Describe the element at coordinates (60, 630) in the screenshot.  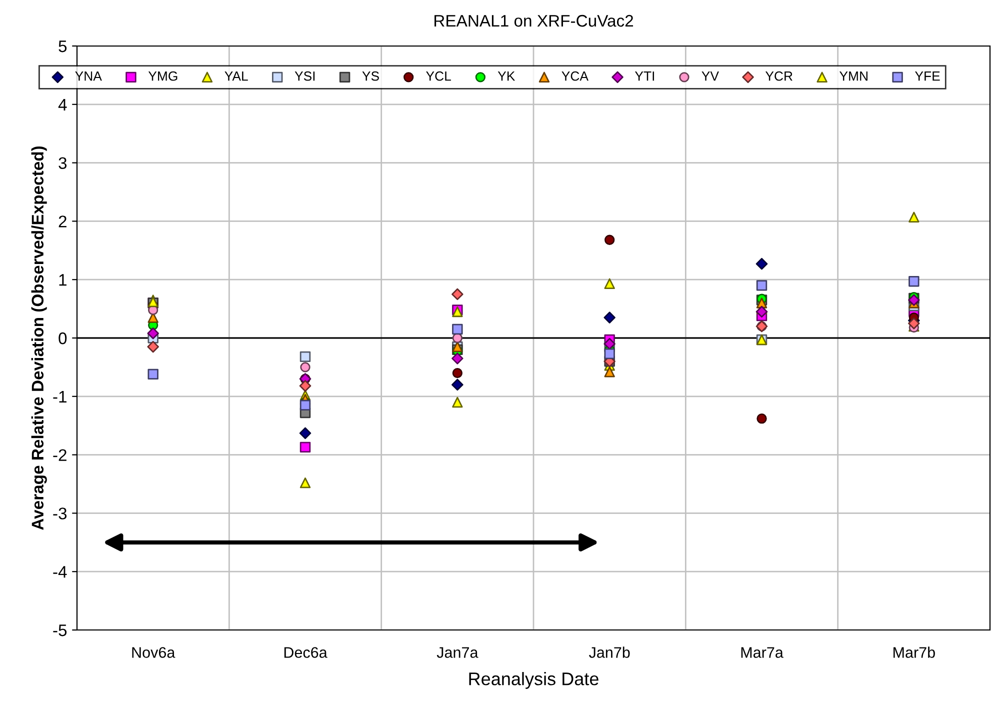
I see `y-tick-label: -5` at that location.